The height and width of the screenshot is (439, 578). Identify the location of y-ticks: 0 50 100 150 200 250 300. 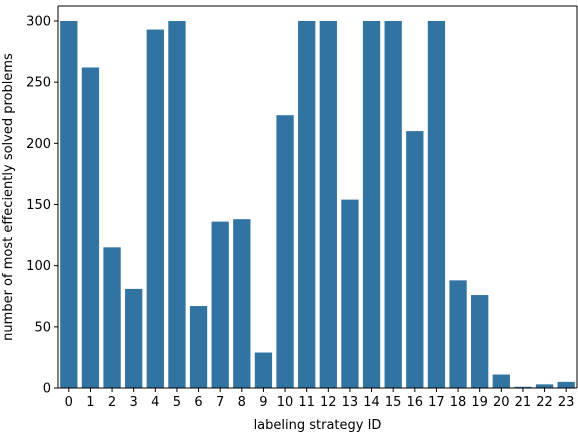
(42, 206).